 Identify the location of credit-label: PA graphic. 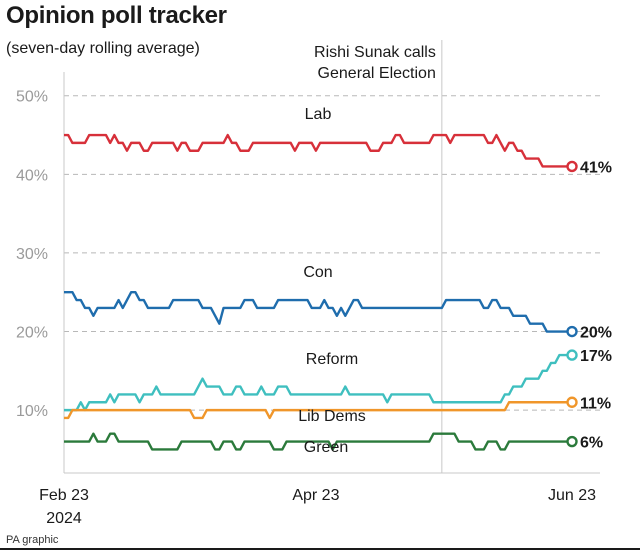
(32, 540).